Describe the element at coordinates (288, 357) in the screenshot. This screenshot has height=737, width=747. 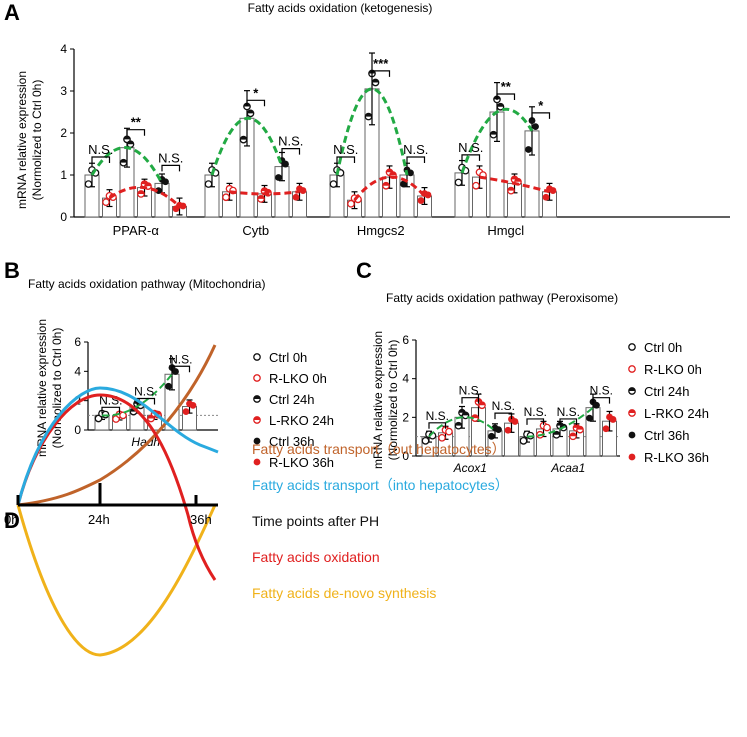
I see `legend-label: Ctrl 0h` at that location.